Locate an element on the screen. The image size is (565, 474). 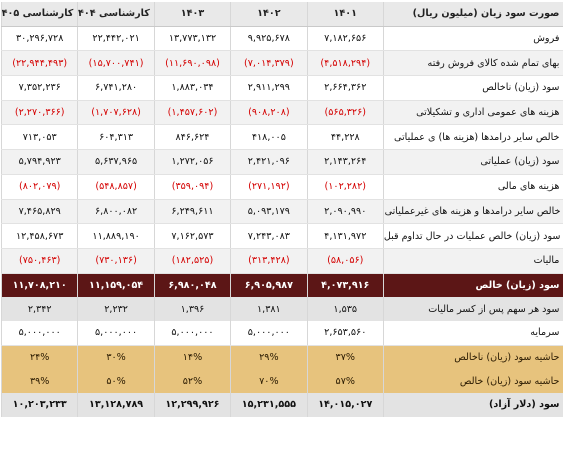
row-value: ۱۴% is located at coordinates (192, 357).